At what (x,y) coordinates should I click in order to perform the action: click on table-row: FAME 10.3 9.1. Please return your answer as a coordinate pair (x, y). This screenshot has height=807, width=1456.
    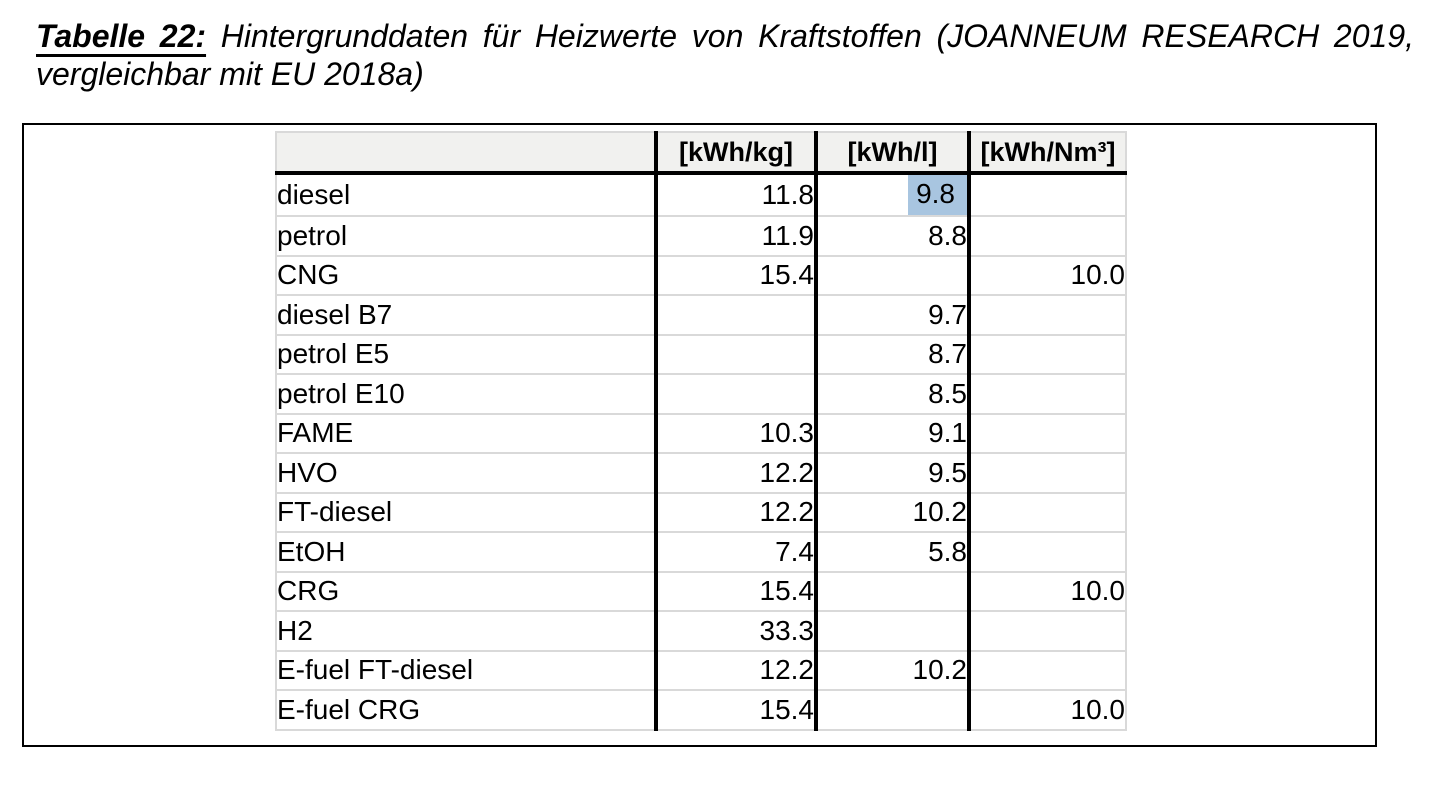
    Looking at the image, I should click on (701, 433).